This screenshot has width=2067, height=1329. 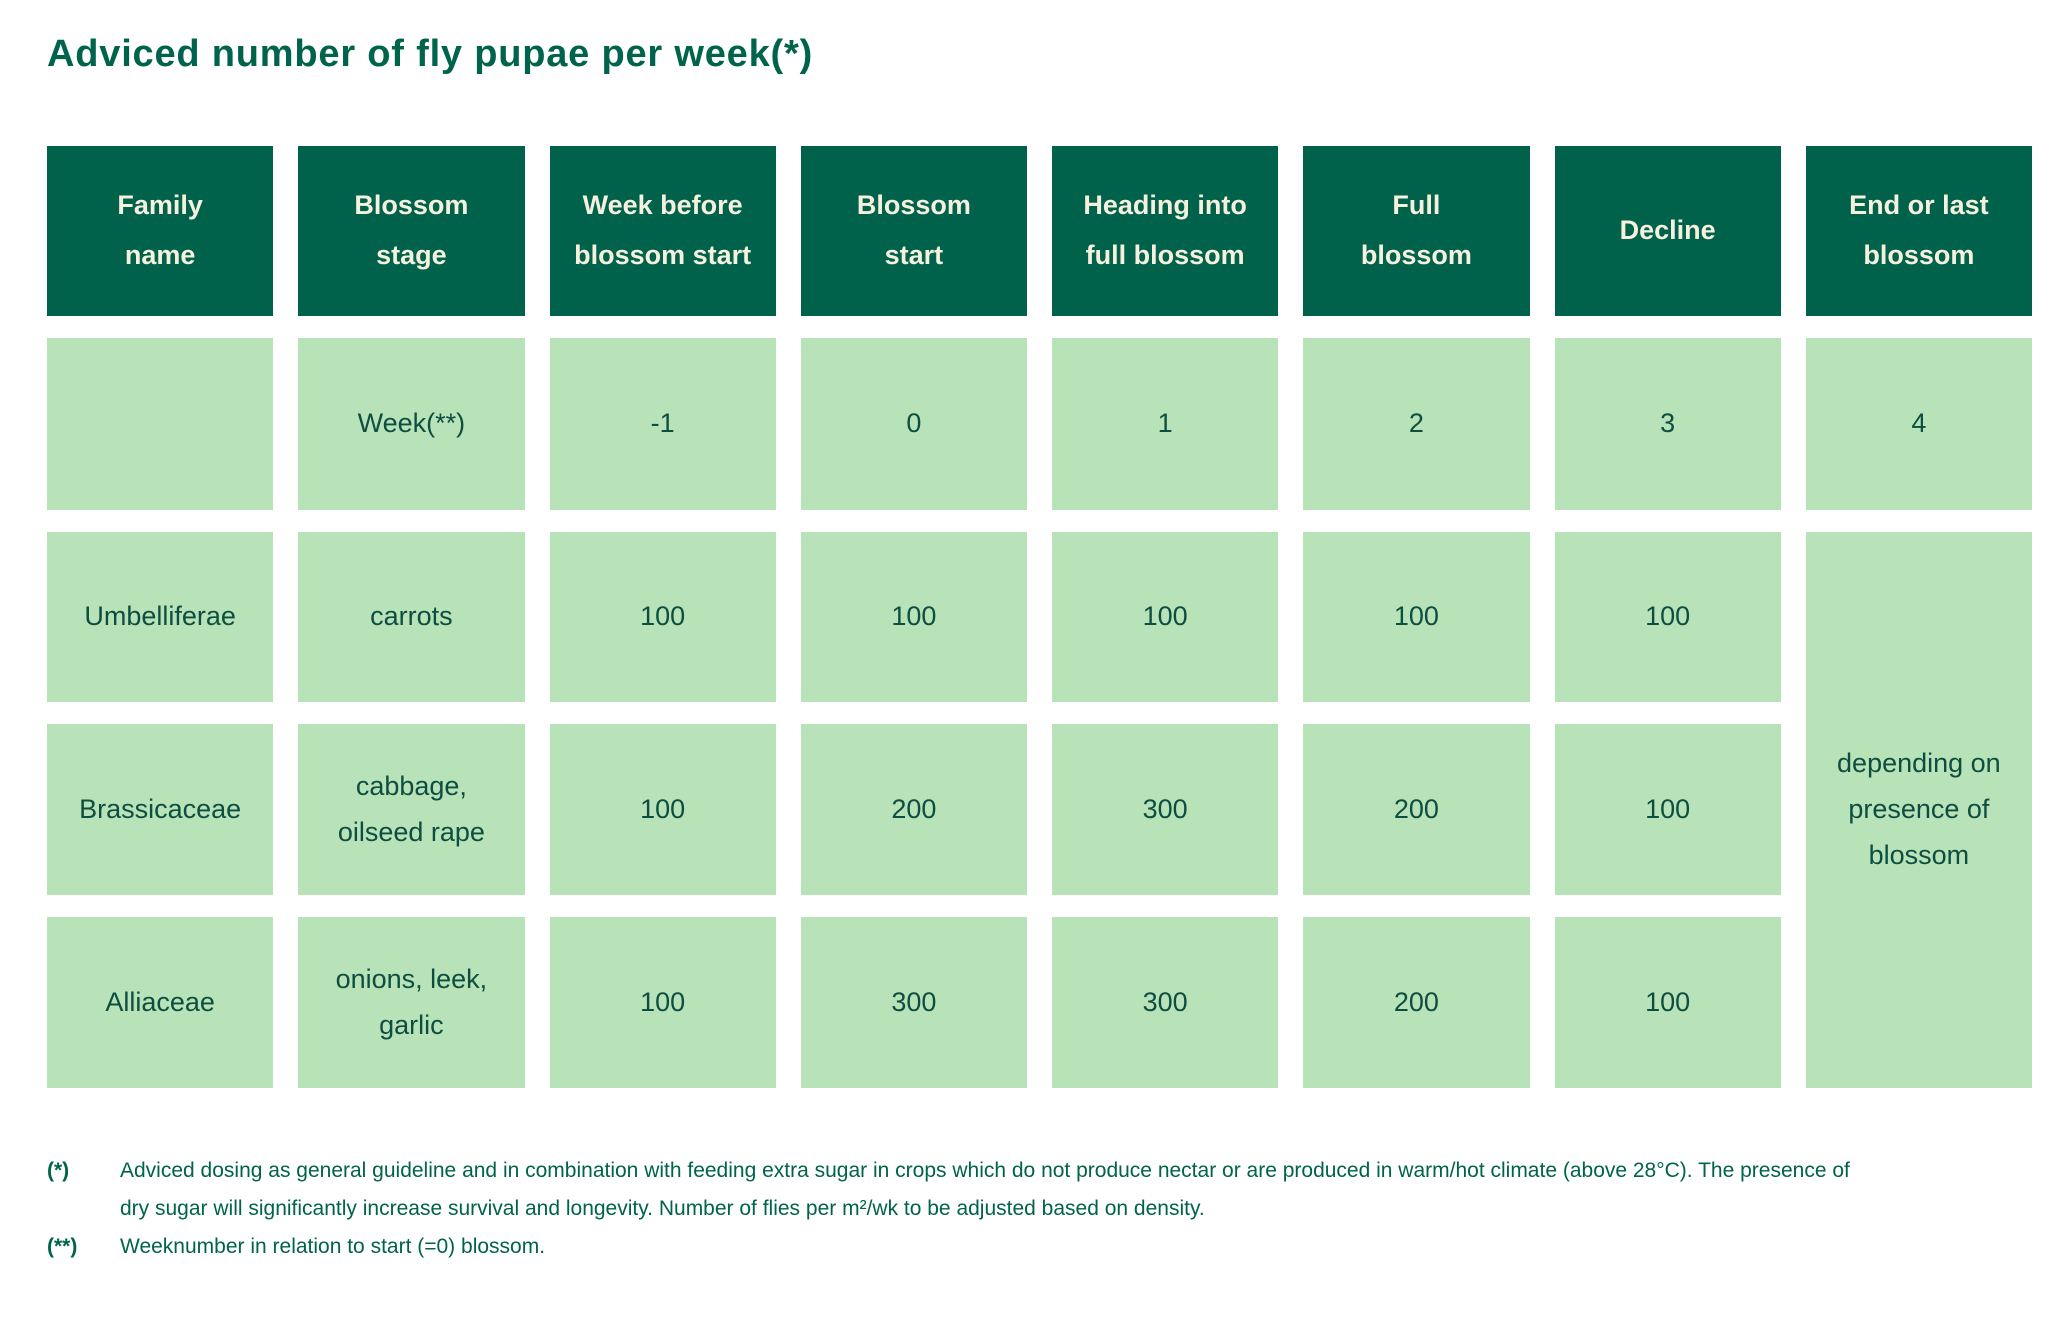 I want to click on week-value-cell: 3, so click(x=1667, y=424).